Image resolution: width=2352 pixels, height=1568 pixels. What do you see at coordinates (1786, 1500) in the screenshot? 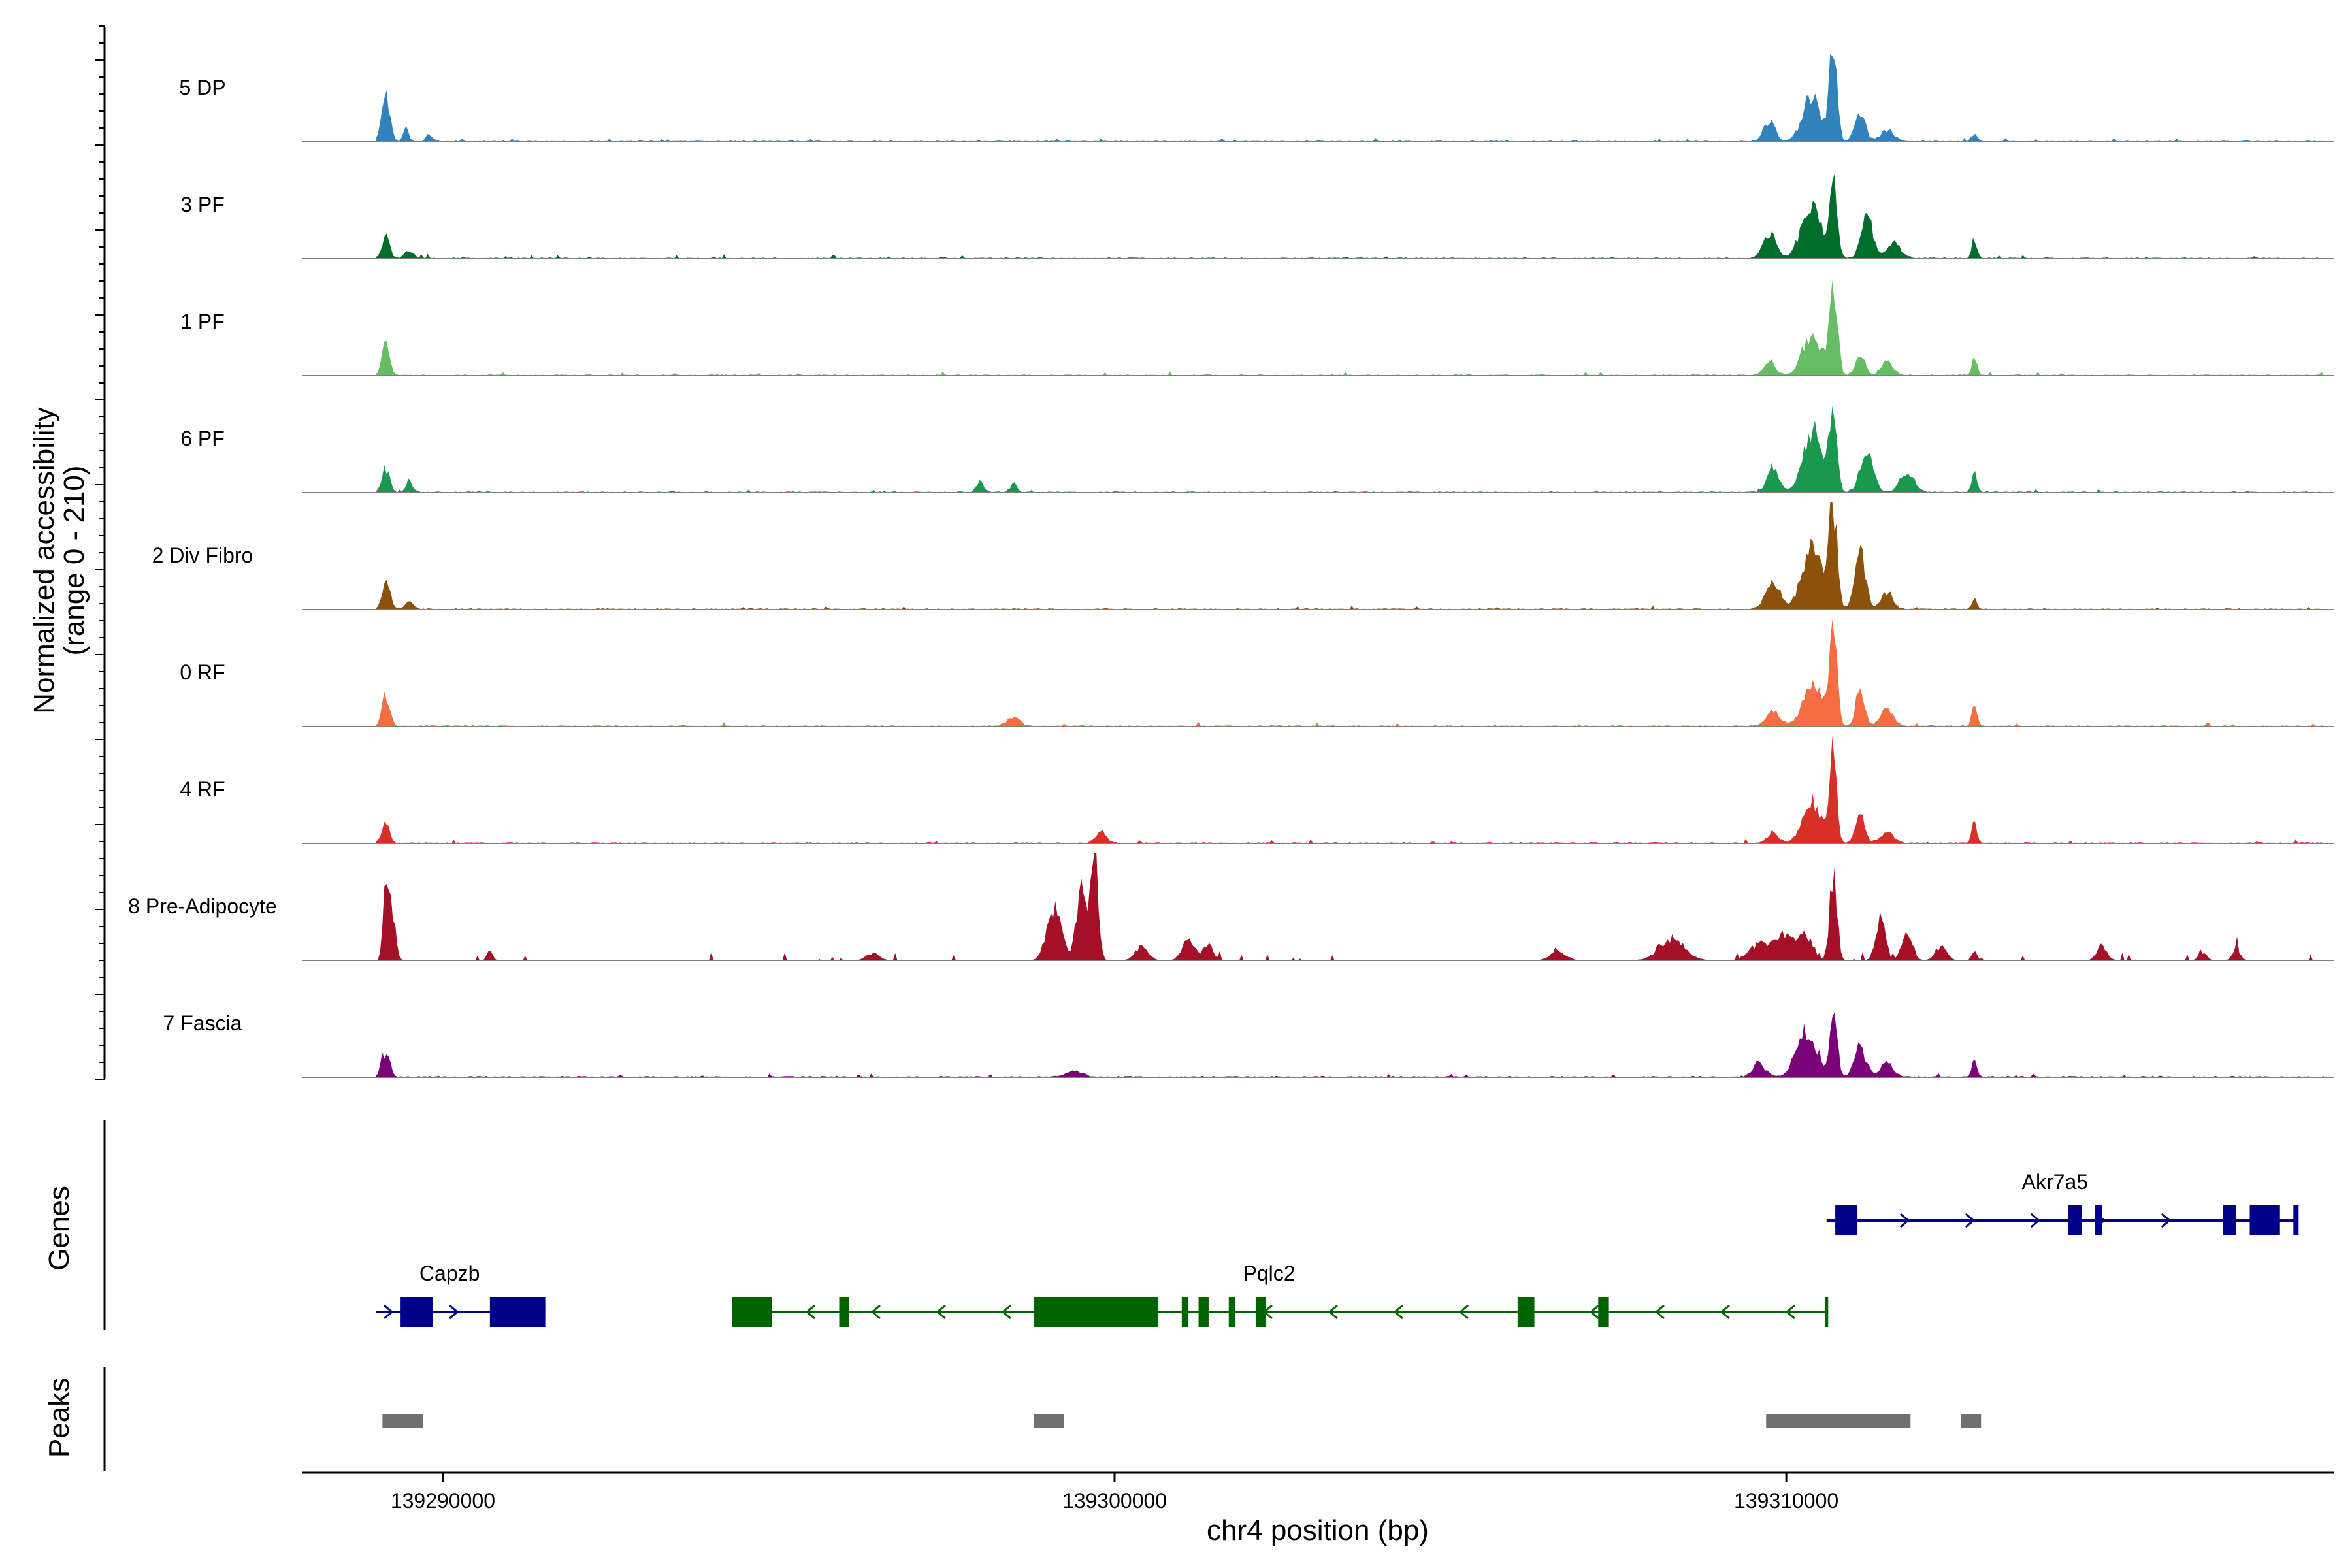
I see `x-tick-label: 139310000` at bounding box center [1786, 1500].